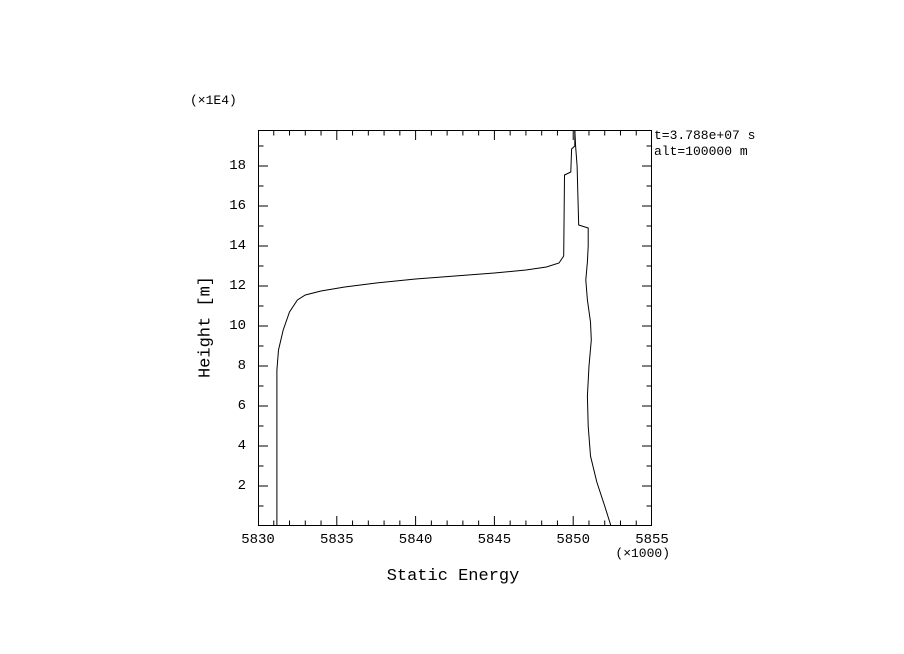 The image size is (904, 654). What do you see at coordinates (237, 286) in the screenshot?
I see `y-tick-label: 12` at bounding box center [237, 286].